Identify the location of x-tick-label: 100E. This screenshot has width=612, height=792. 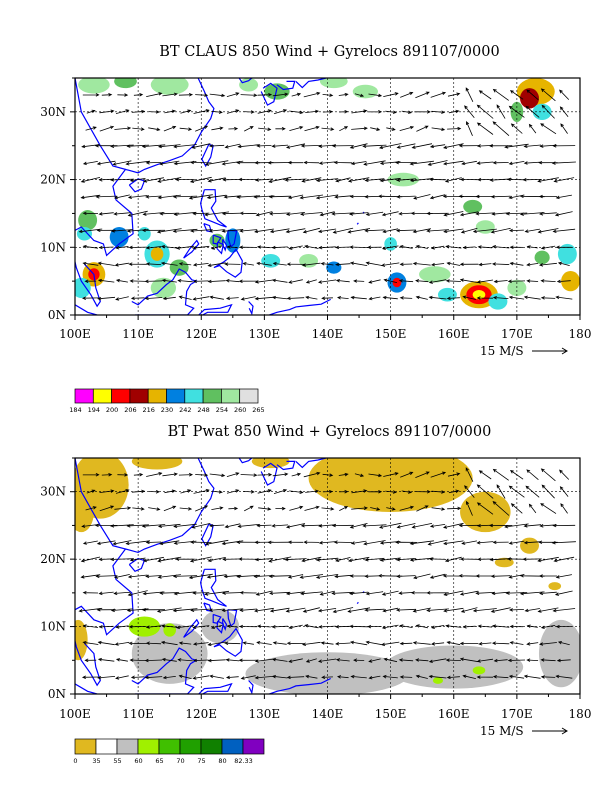
(75, 714).